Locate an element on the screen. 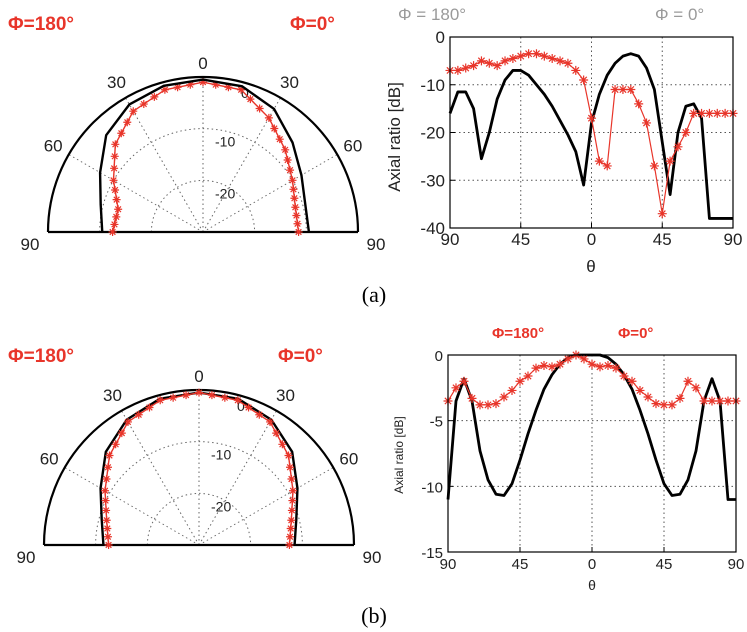 This screenshot has height=632, width=747. y-tick-label: -15 is located at coordinates (432, 553).